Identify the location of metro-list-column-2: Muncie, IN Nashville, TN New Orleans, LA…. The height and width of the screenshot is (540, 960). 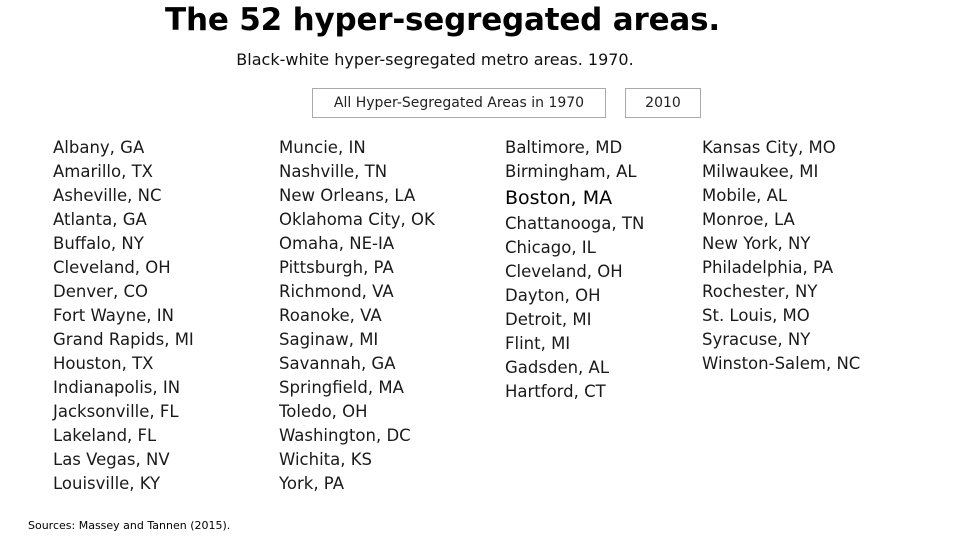
(357, 316).